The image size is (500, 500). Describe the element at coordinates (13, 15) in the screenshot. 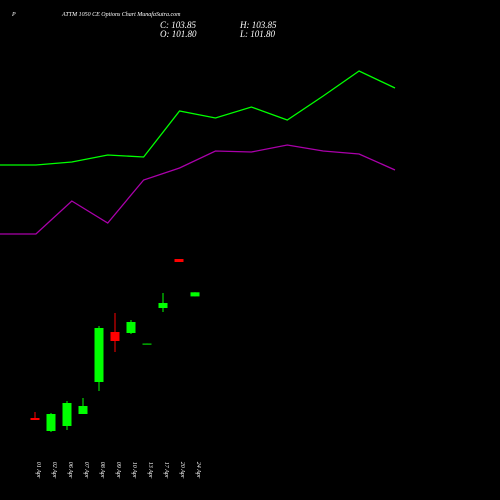

I see `corner-label: P` at that location.